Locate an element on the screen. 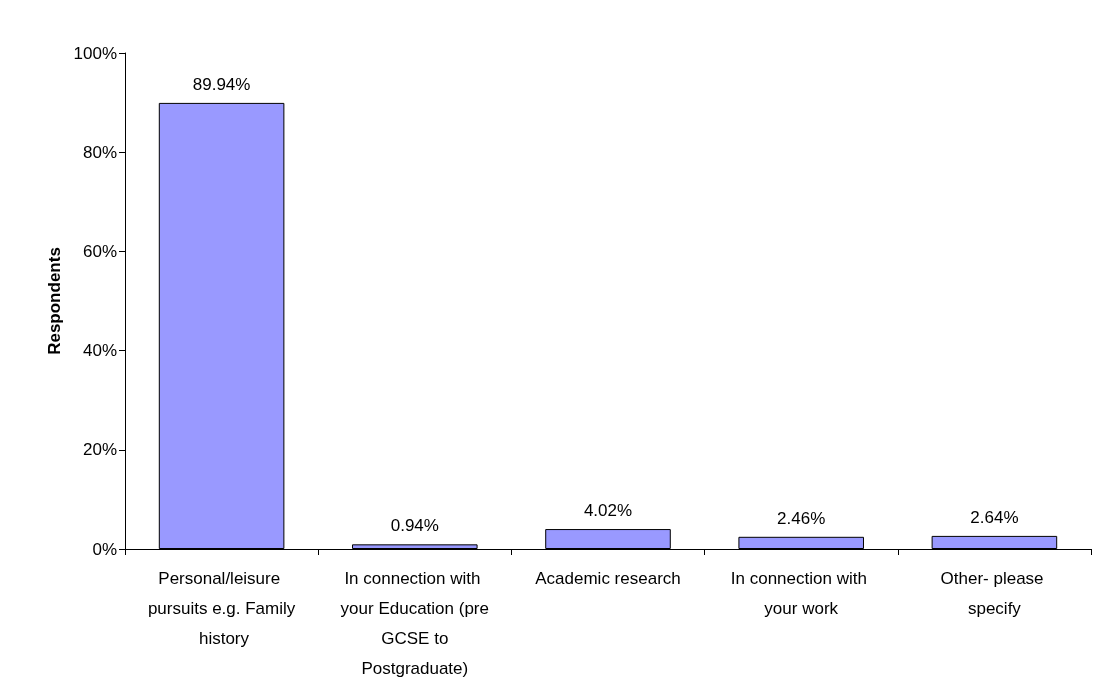  x-tick-label: Academic research is located at coordinates (608, 578).